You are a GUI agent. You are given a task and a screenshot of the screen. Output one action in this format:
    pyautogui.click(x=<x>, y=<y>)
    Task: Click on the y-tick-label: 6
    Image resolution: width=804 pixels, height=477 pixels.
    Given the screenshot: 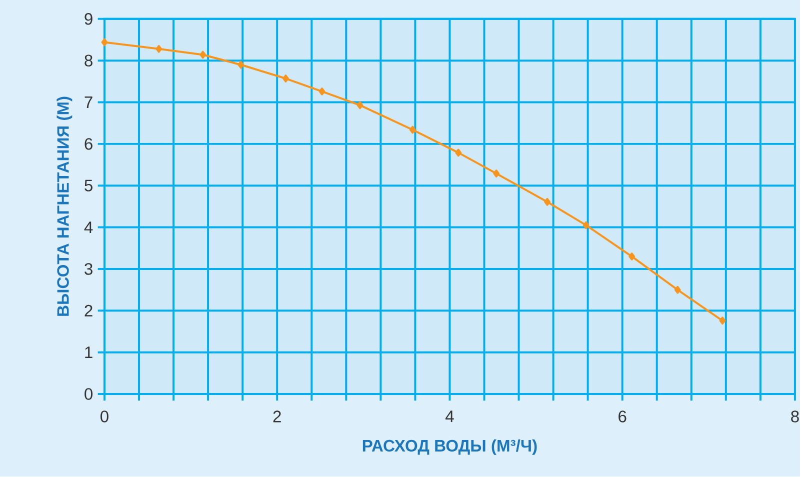 What is the action you would take?
    pyautogui.click(x=88, y=144)
    